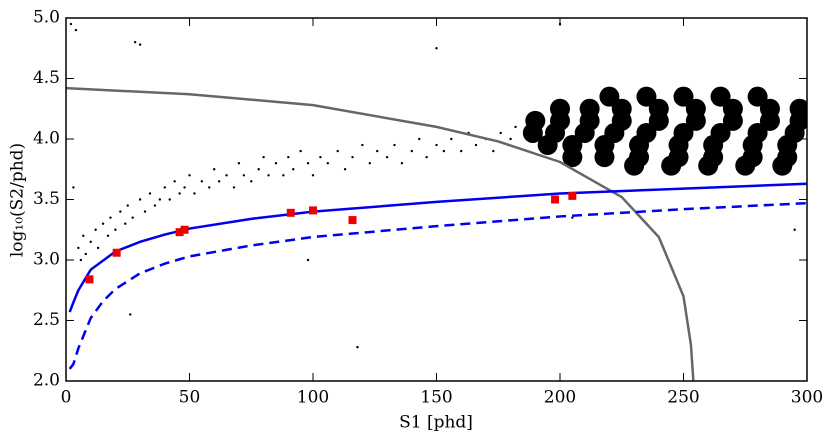 The height and width of the screenshot is (441, 831). What do you see at coordinates (46, 199) in the screenshot?
I see `y-tick-label: 3.5` at bounding box center [46, 199].